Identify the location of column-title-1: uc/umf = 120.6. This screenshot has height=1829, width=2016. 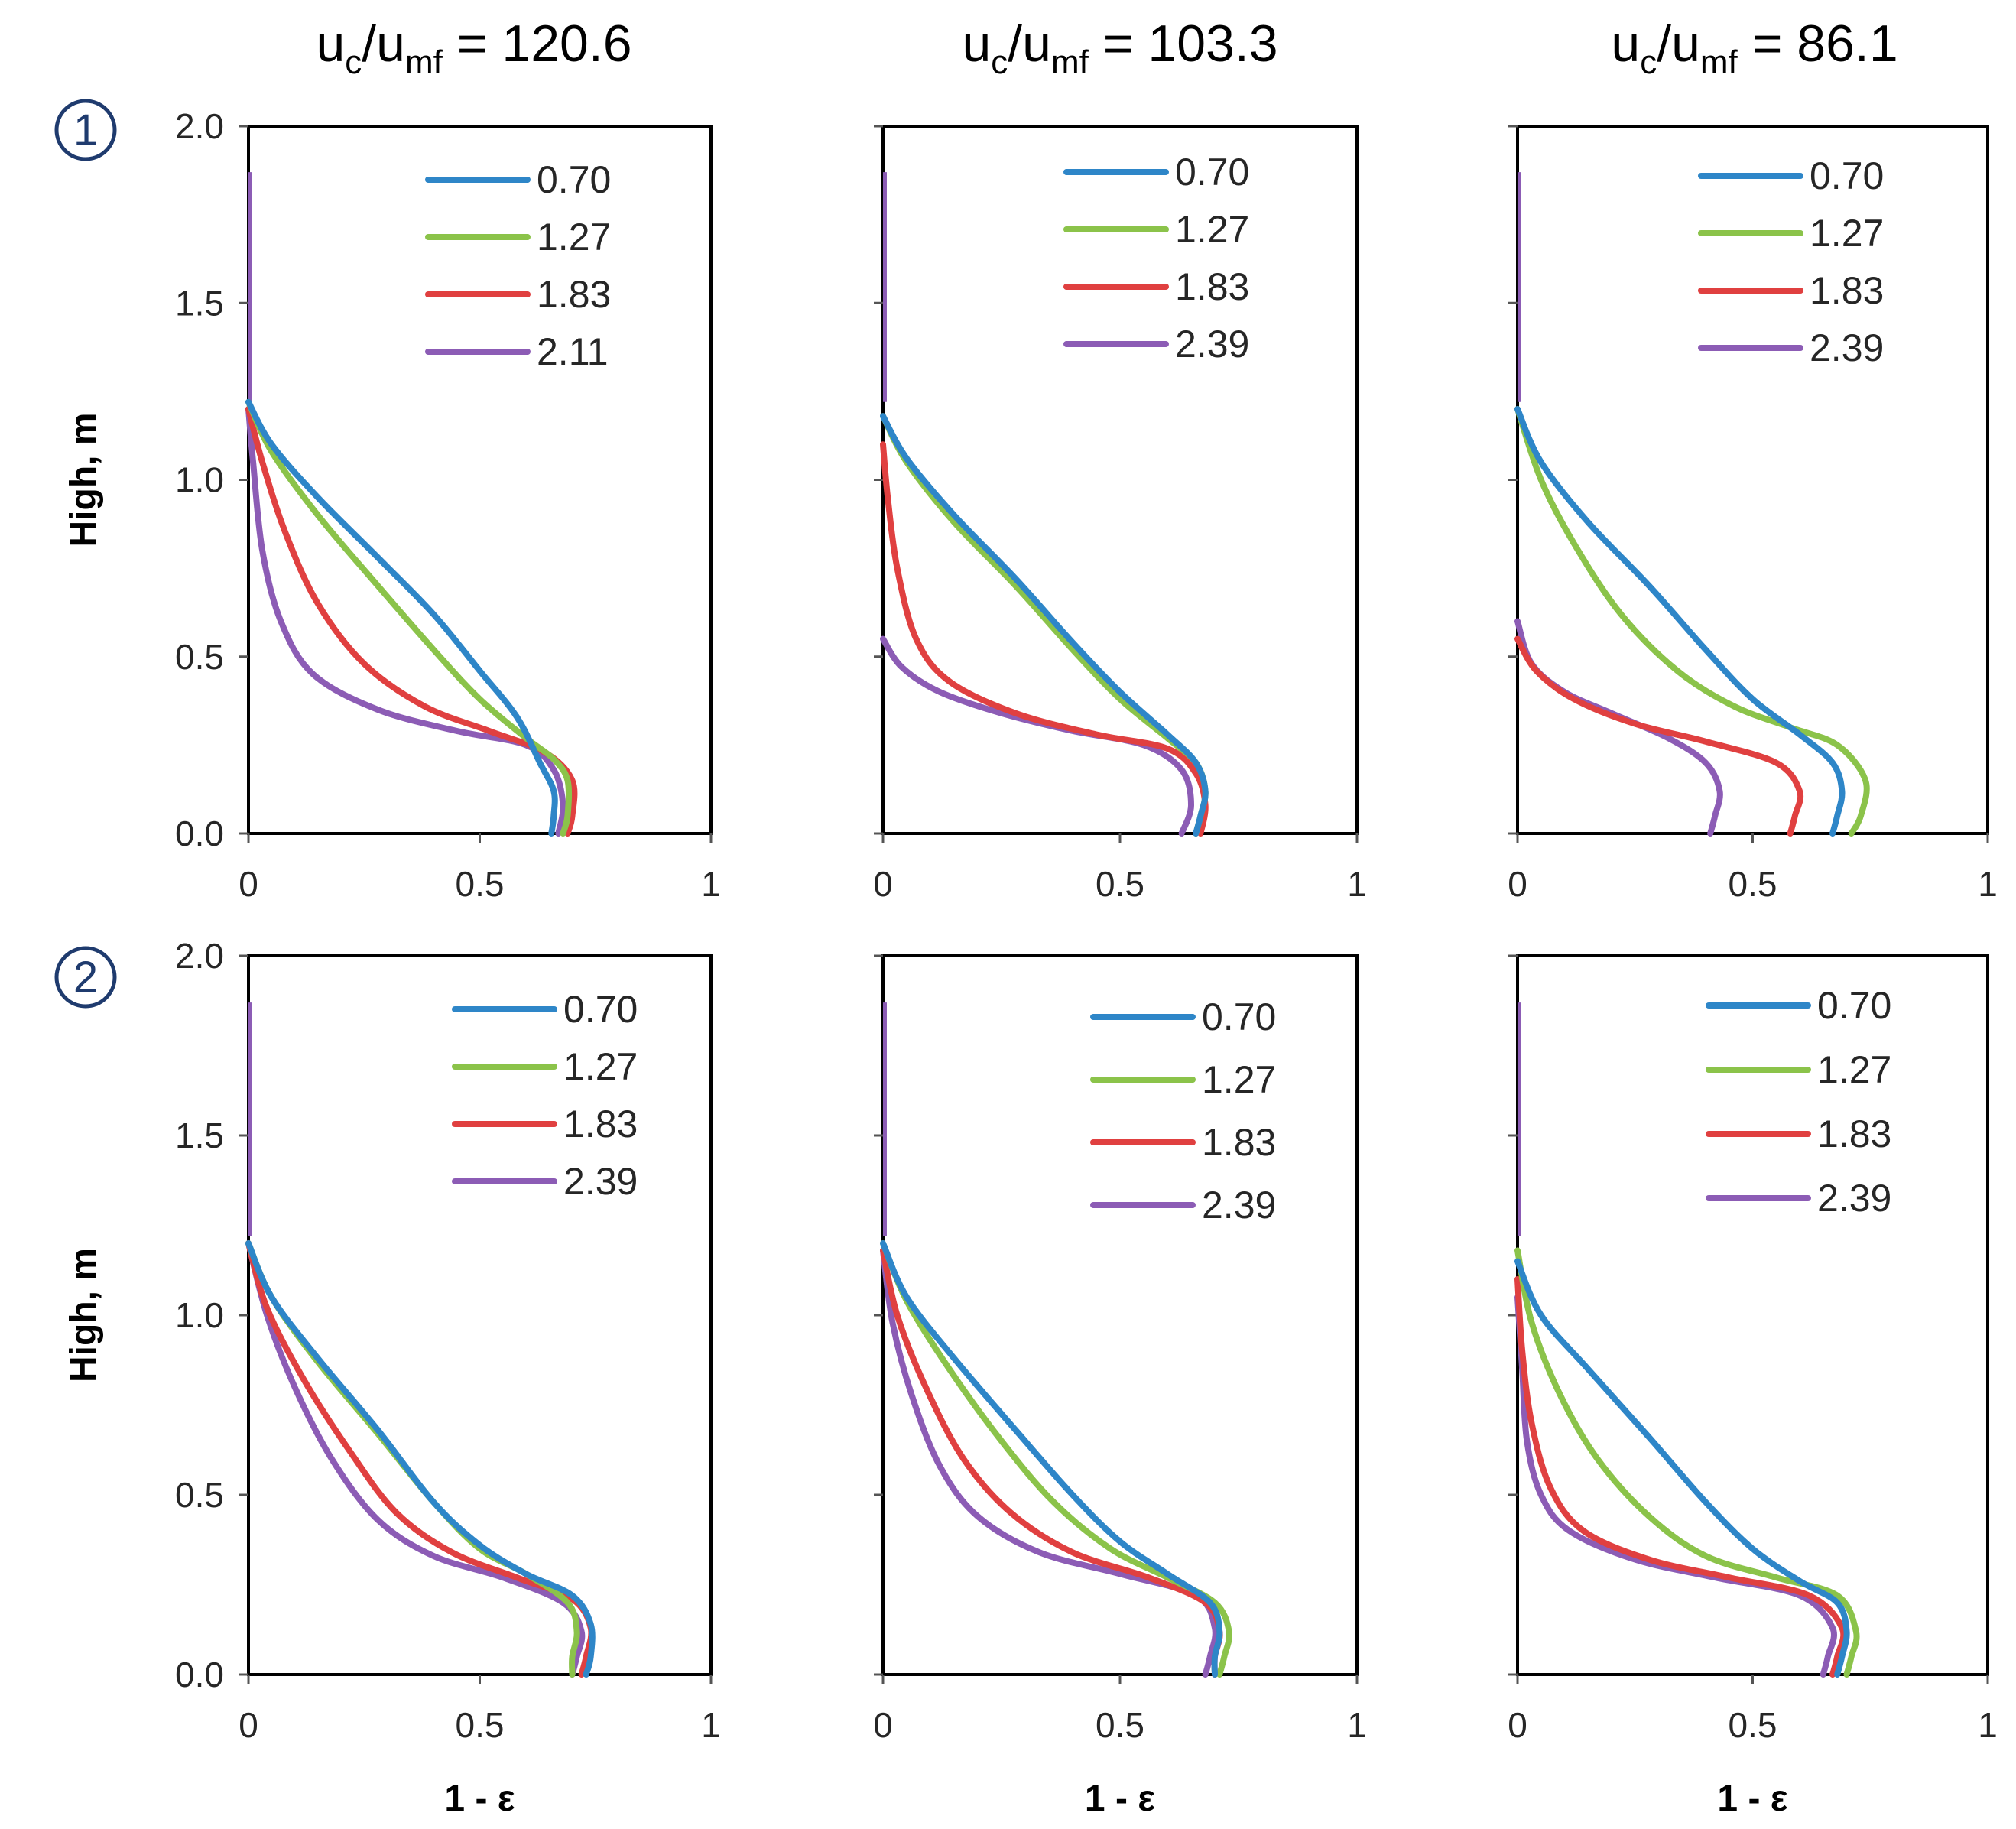
(473, 48).